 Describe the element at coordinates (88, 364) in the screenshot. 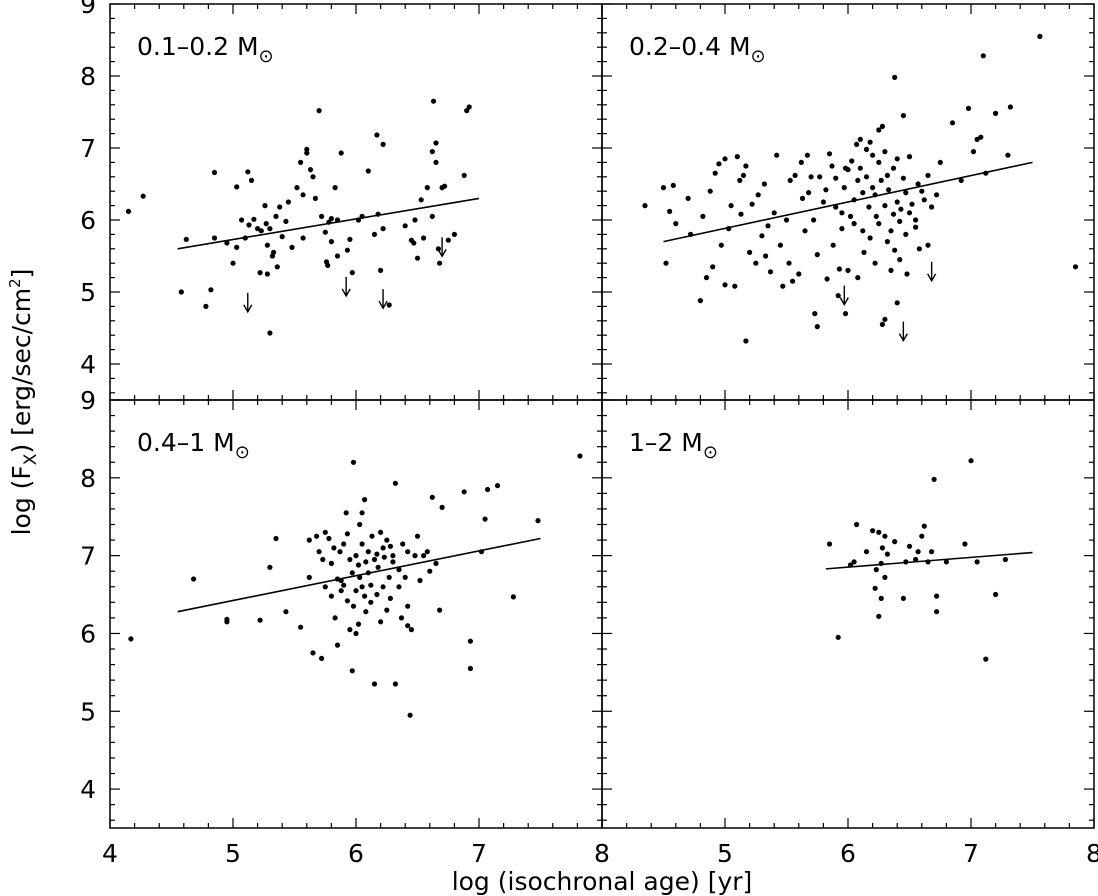

I see `y-tick-label: 4` at that location.